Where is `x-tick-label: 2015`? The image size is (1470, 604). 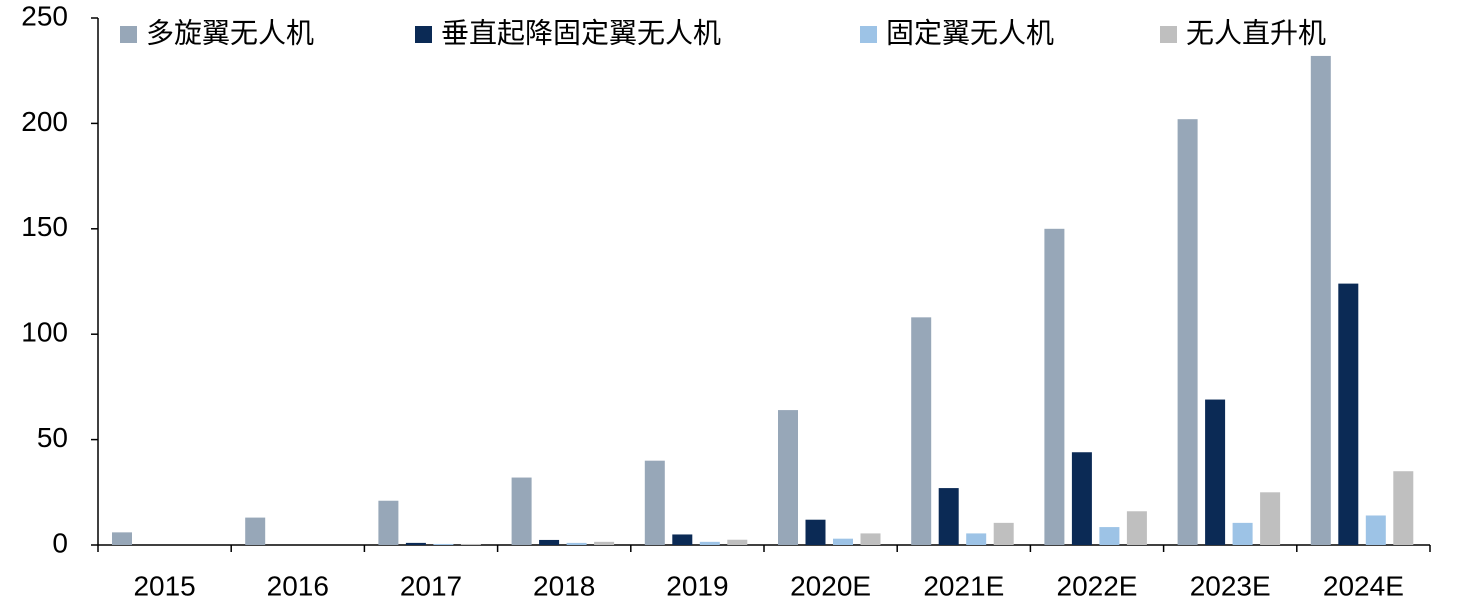 x-tick-label: 2015 is located at coordinates (164, 585).